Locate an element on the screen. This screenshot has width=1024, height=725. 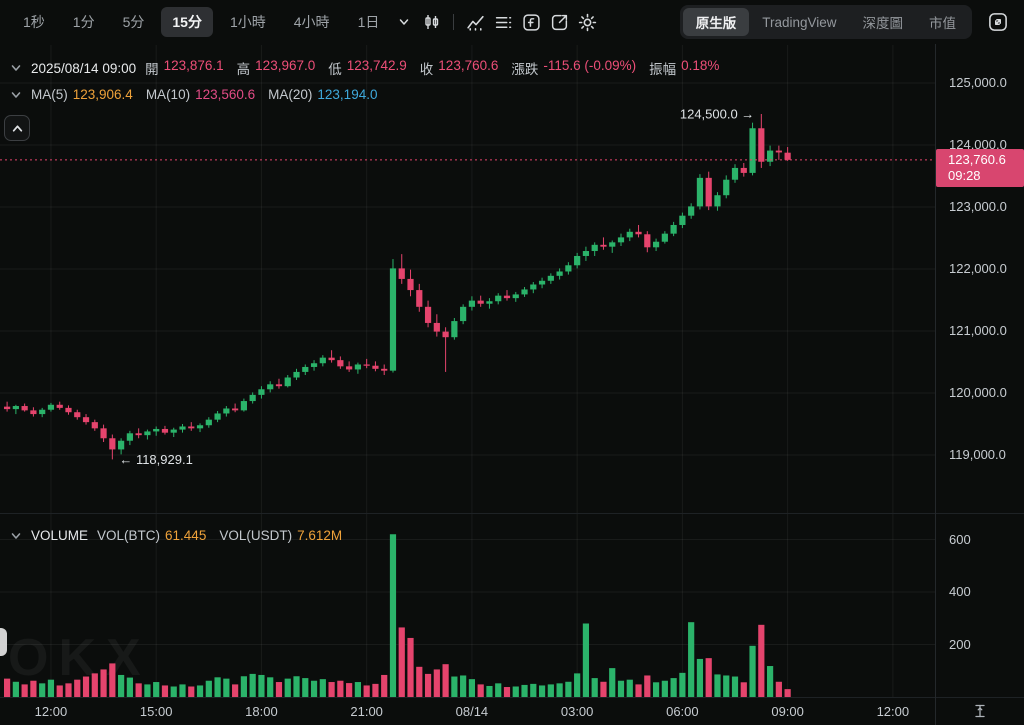
field-MA(10): MA(10) 123,560.6 is located at coordinates (200, 94).